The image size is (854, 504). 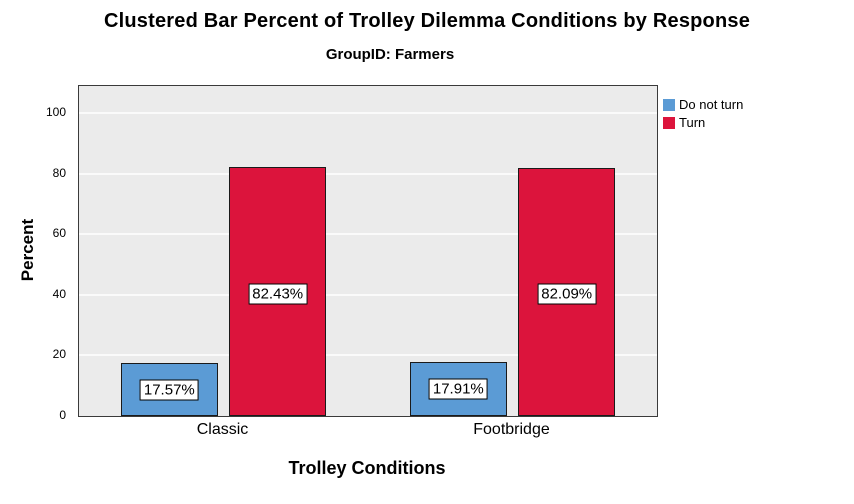 What do you see at coordinates (59, 293) in the screenshot?
I see `y-tick-label: 40` at bounding box center [59, 293].